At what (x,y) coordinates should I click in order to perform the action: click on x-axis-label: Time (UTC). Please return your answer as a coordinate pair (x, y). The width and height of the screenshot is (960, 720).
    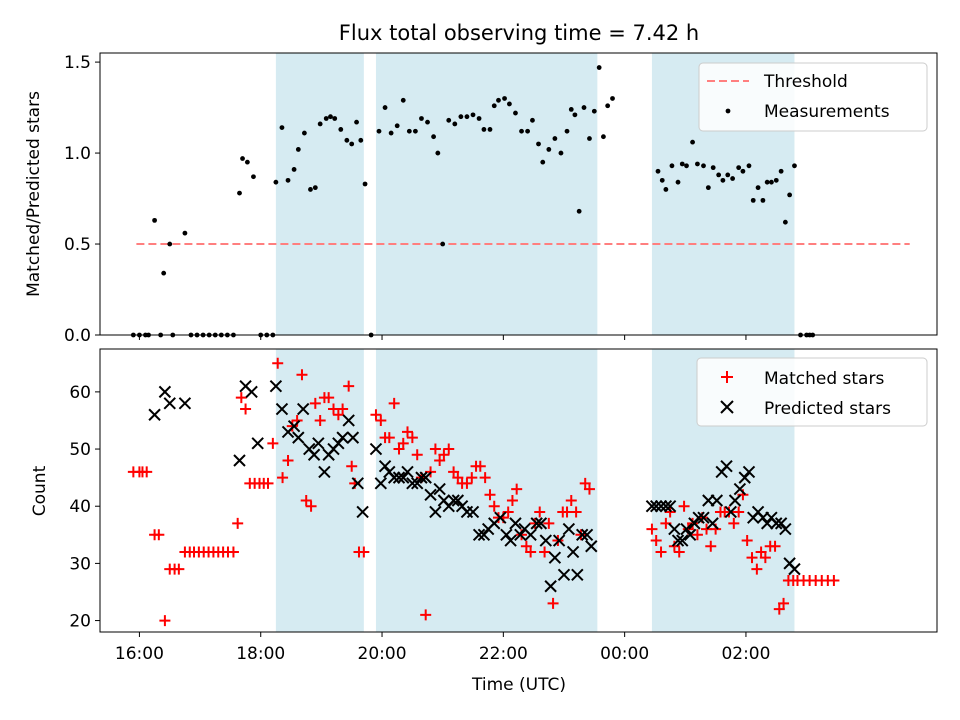
    Looking at the image, I should click on (518, 685).